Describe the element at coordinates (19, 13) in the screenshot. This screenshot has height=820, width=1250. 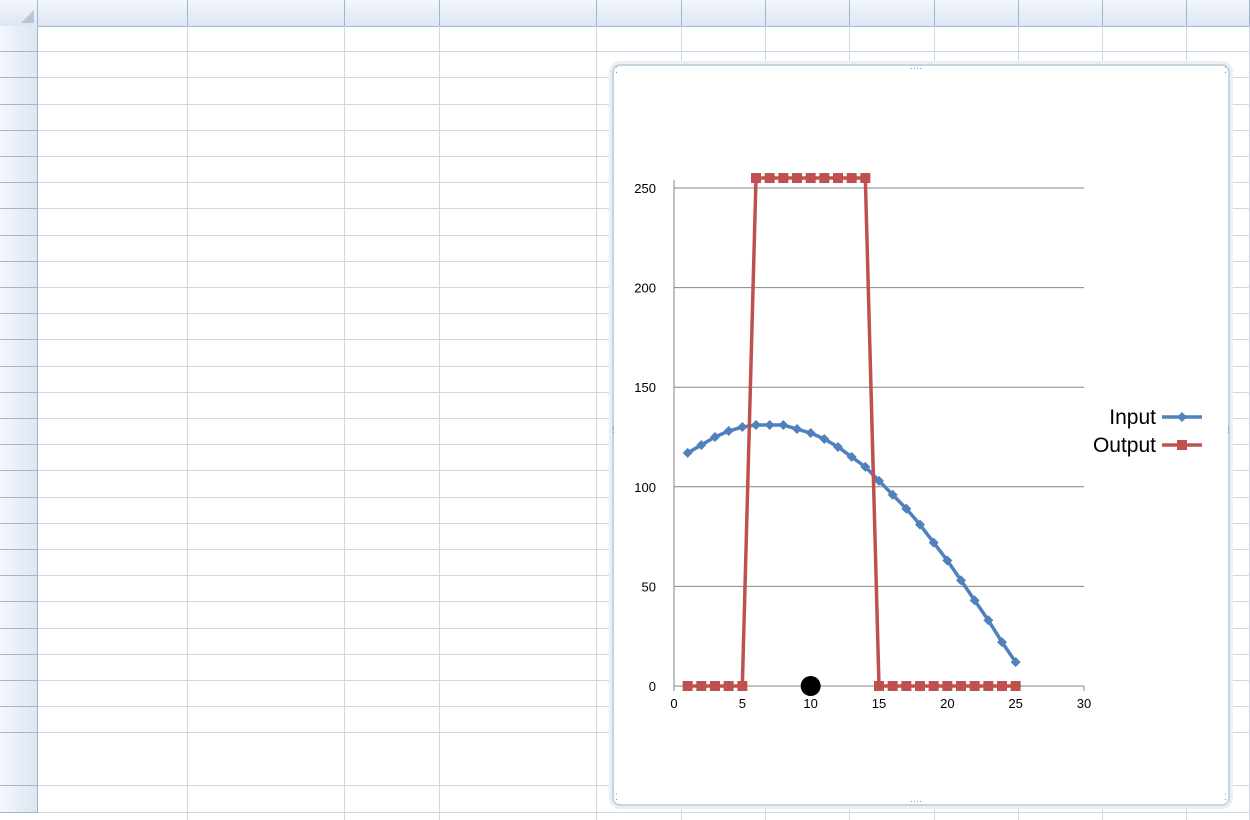
I see `select-all-corner` at that location.